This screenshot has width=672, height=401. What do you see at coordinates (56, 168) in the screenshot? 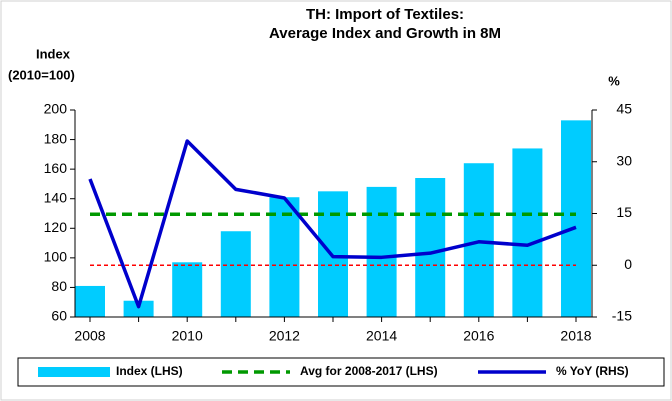
I see `y-tick-label: 160` at bounding box center [56, 168].